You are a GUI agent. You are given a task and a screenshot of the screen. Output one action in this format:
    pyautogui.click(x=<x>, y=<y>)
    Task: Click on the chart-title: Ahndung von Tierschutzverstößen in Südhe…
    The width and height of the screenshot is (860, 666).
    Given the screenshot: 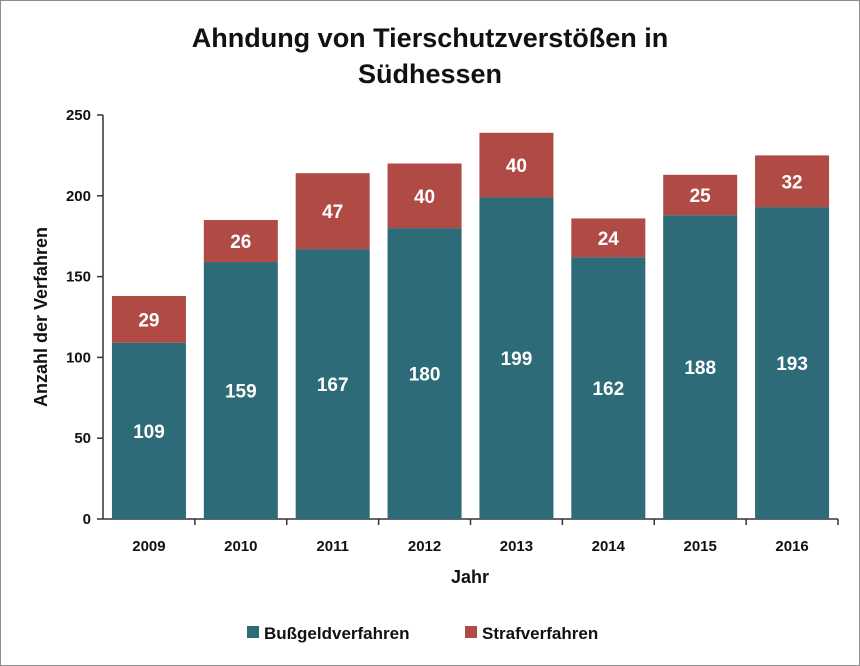 What is the action you would take?
    pyautogui.click(x=430, y=56)
    